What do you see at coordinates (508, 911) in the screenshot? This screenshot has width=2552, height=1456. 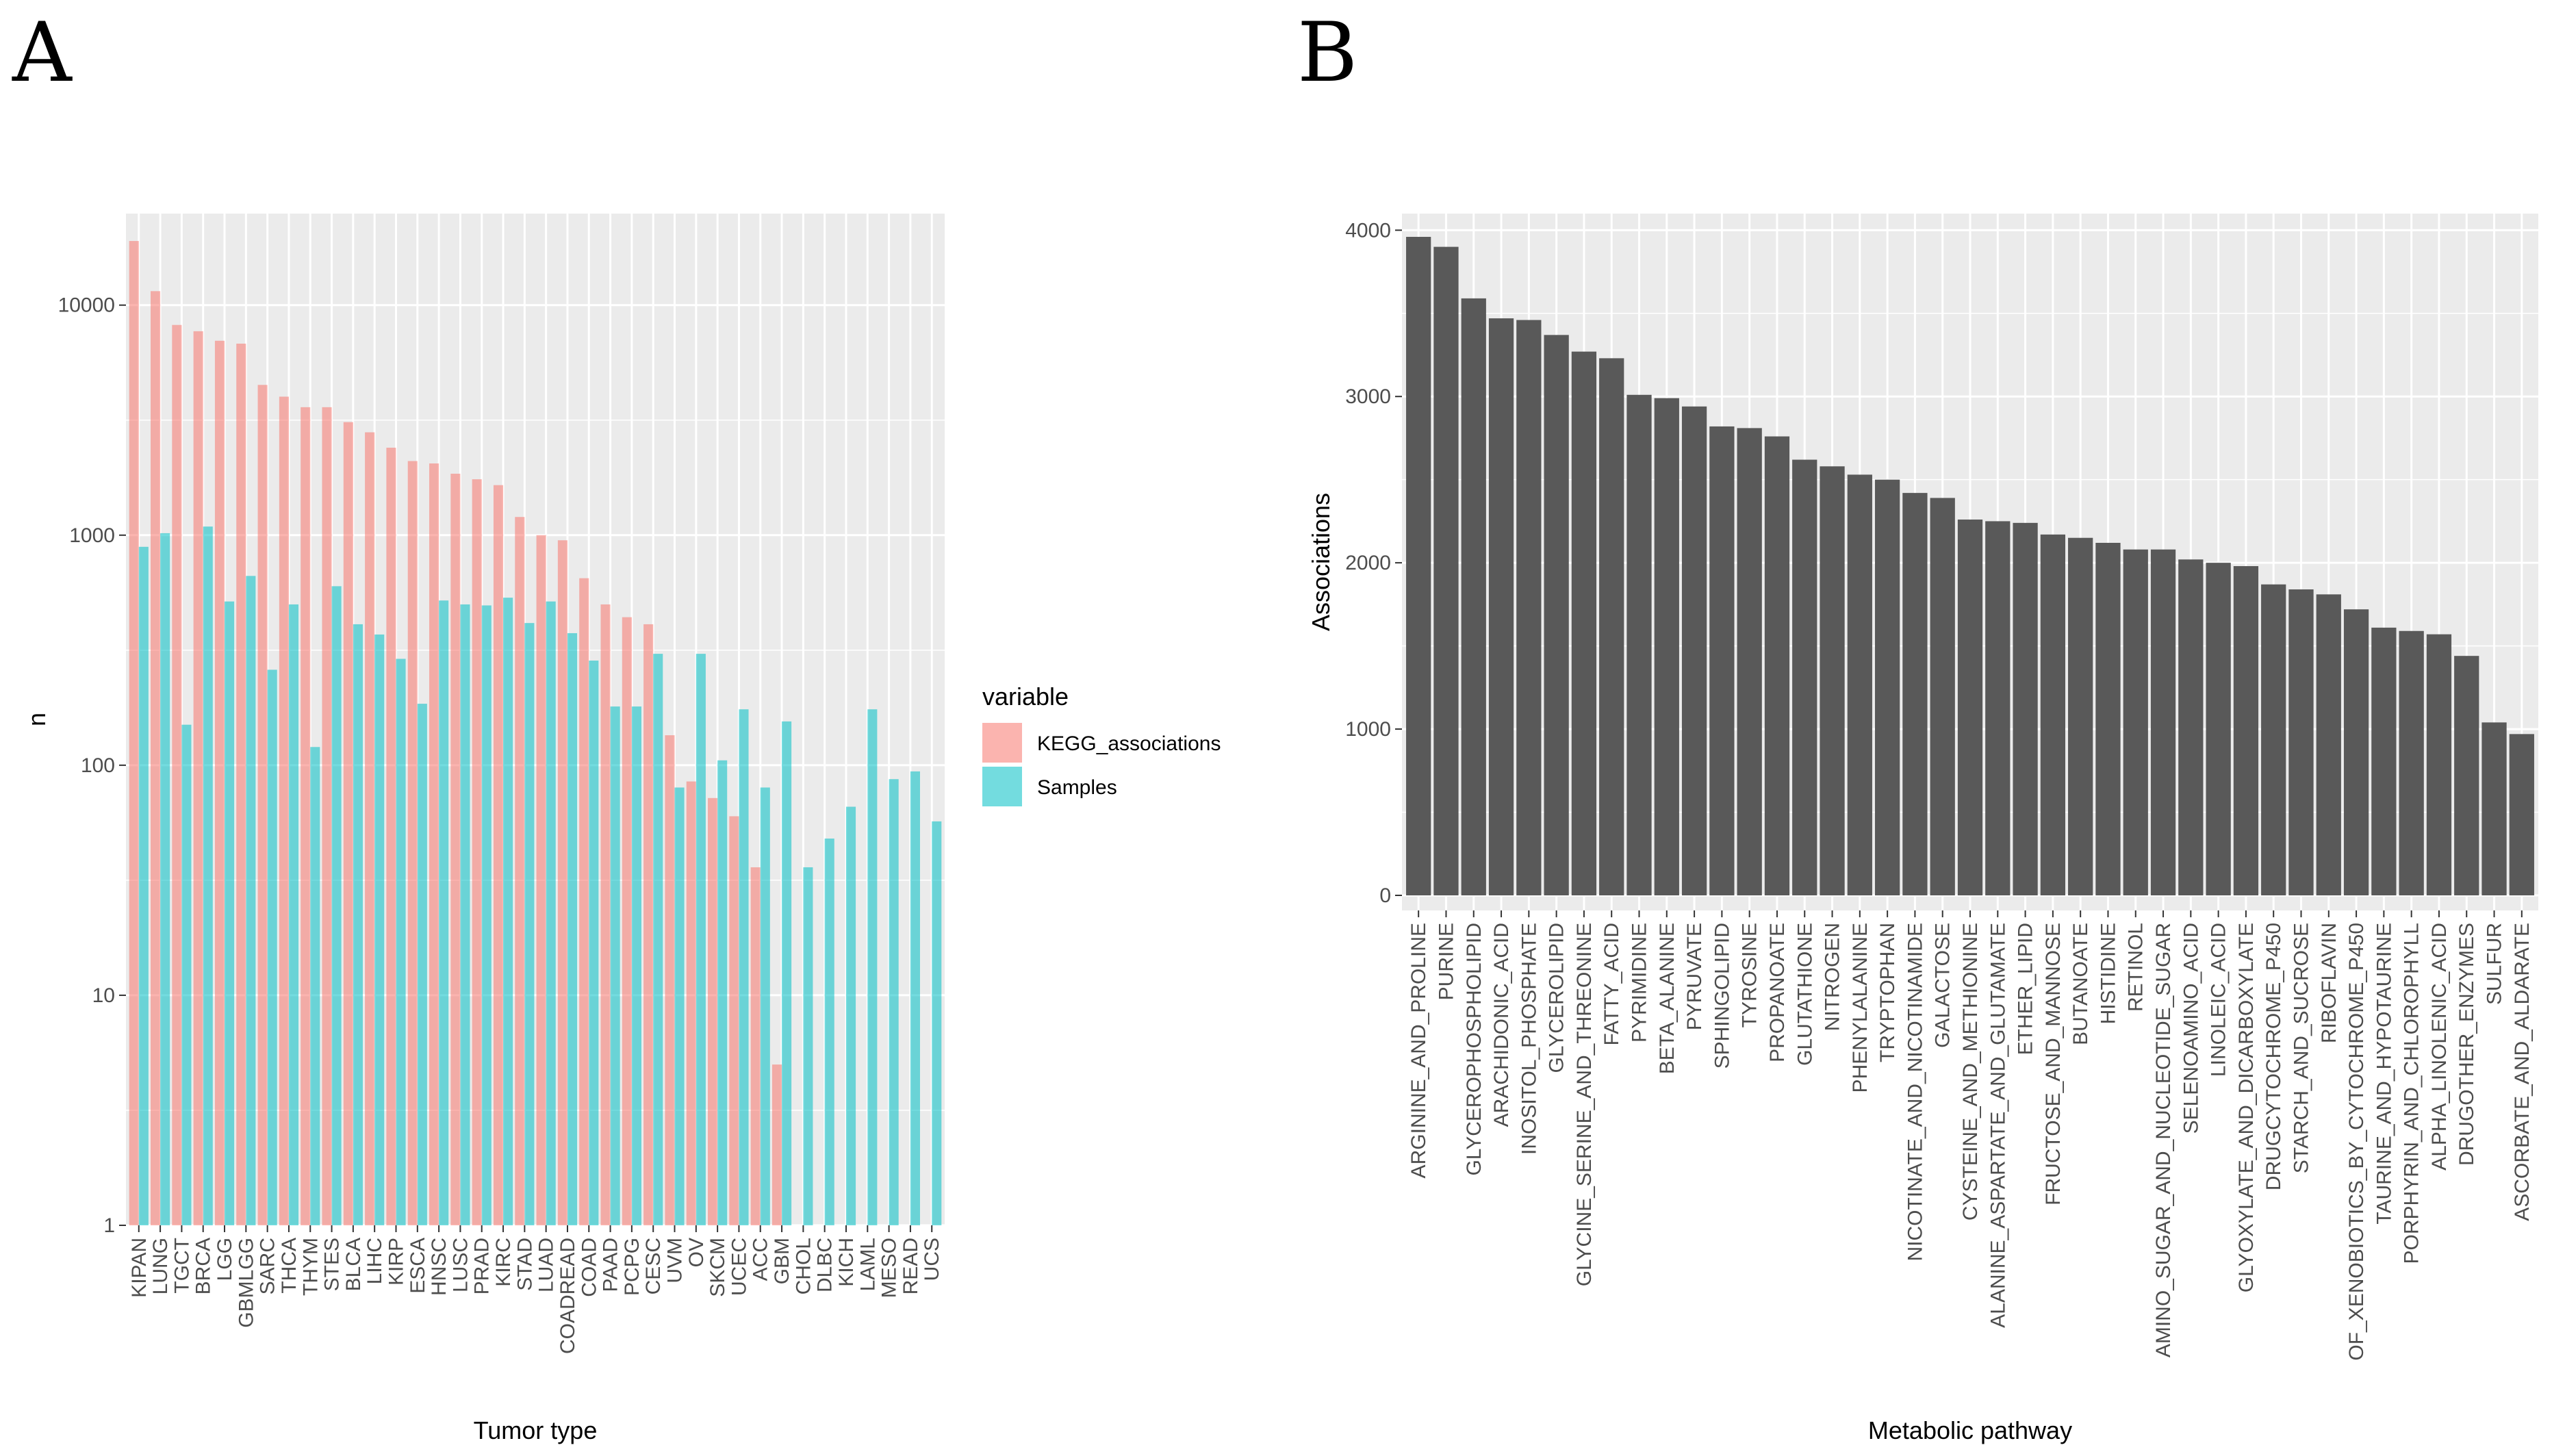 I see `bar-samples-kirc` at bounding box center [508, 911].